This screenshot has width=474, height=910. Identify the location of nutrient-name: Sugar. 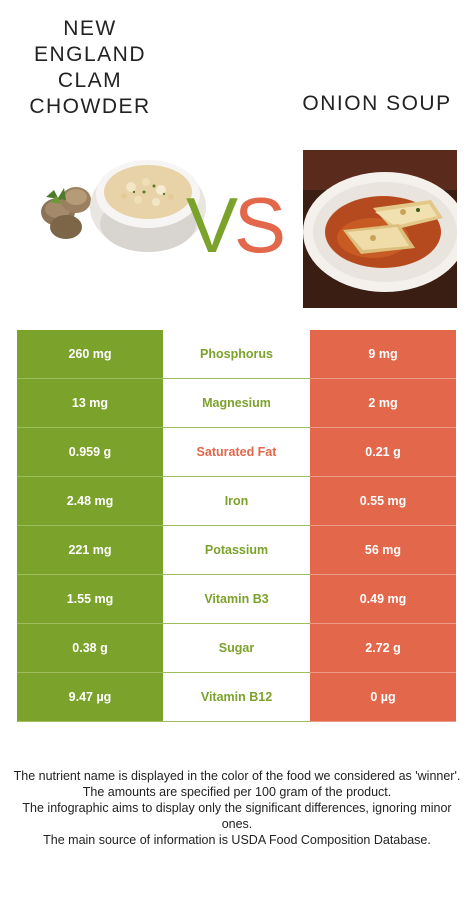
(236, 648).